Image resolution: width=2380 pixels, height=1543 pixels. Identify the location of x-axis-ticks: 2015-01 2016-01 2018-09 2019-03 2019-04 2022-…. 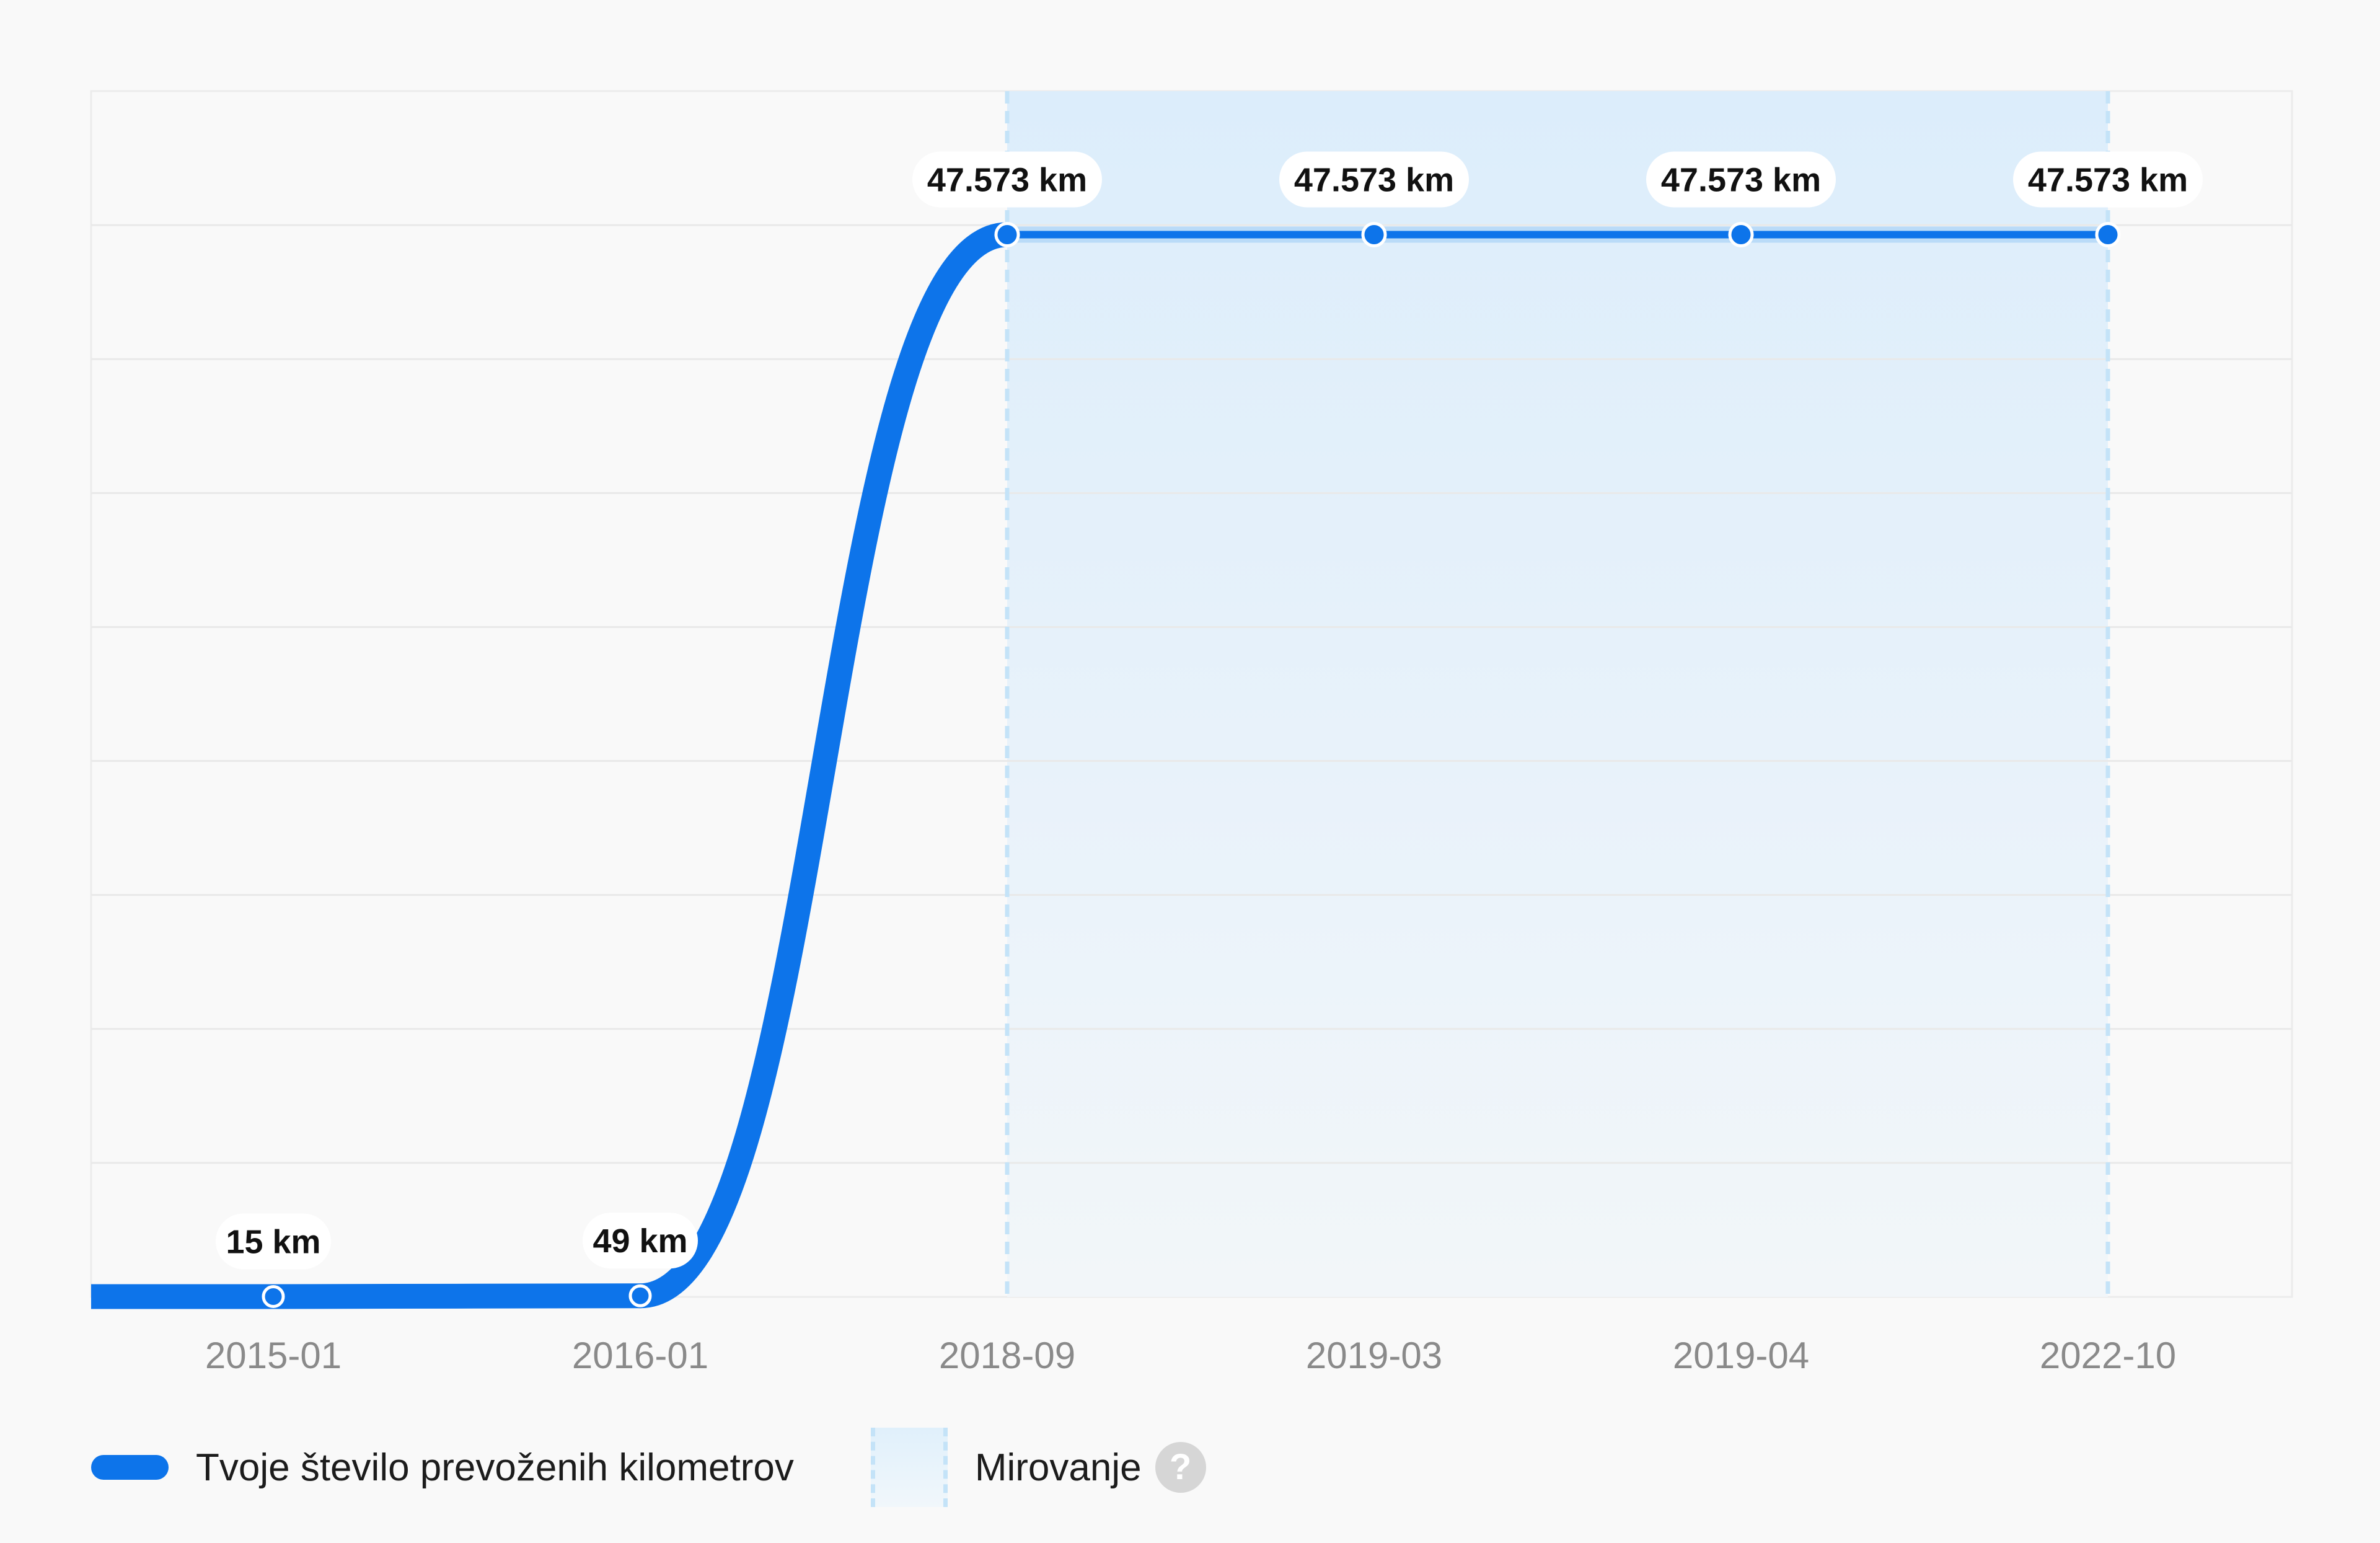
(1190, 1356).